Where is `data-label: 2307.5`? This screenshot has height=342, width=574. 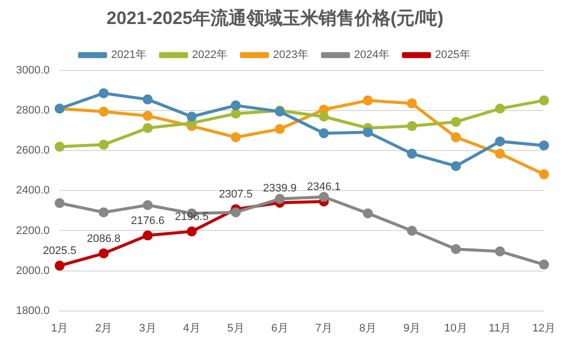
data-label: 2307.5 is located at coordinates (235, 194).